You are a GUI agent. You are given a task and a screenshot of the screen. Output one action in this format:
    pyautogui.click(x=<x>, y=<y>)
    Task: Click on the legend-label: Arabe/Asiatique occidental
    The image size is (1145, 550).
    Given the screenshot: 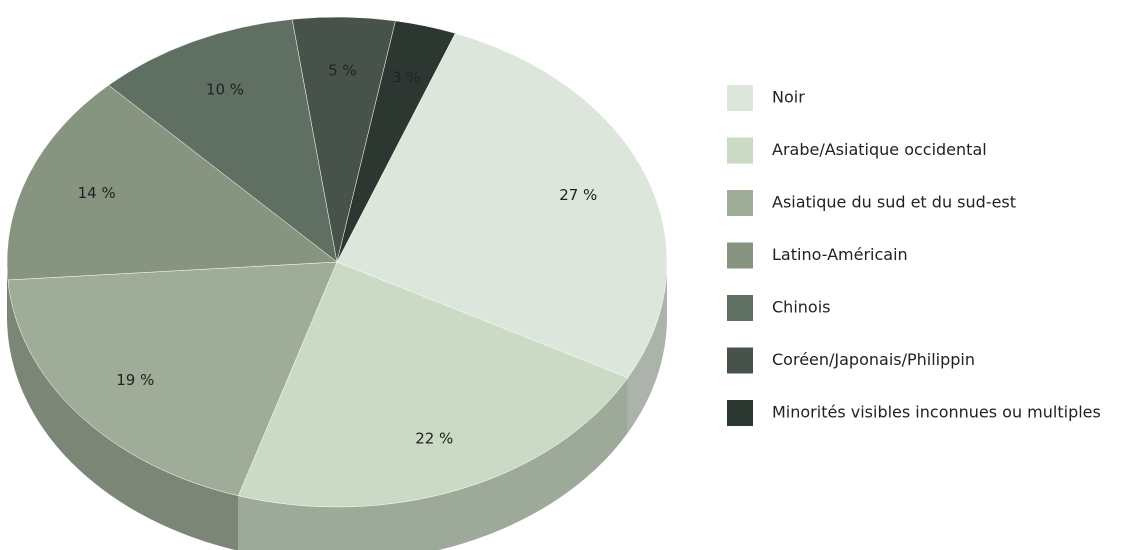 What is the action you would take?
    pyautogui.click(x=879, y=149)
    